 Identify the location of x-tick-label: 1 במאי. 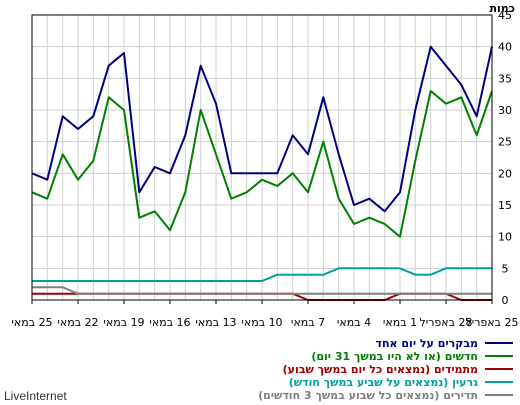
(400, 322).